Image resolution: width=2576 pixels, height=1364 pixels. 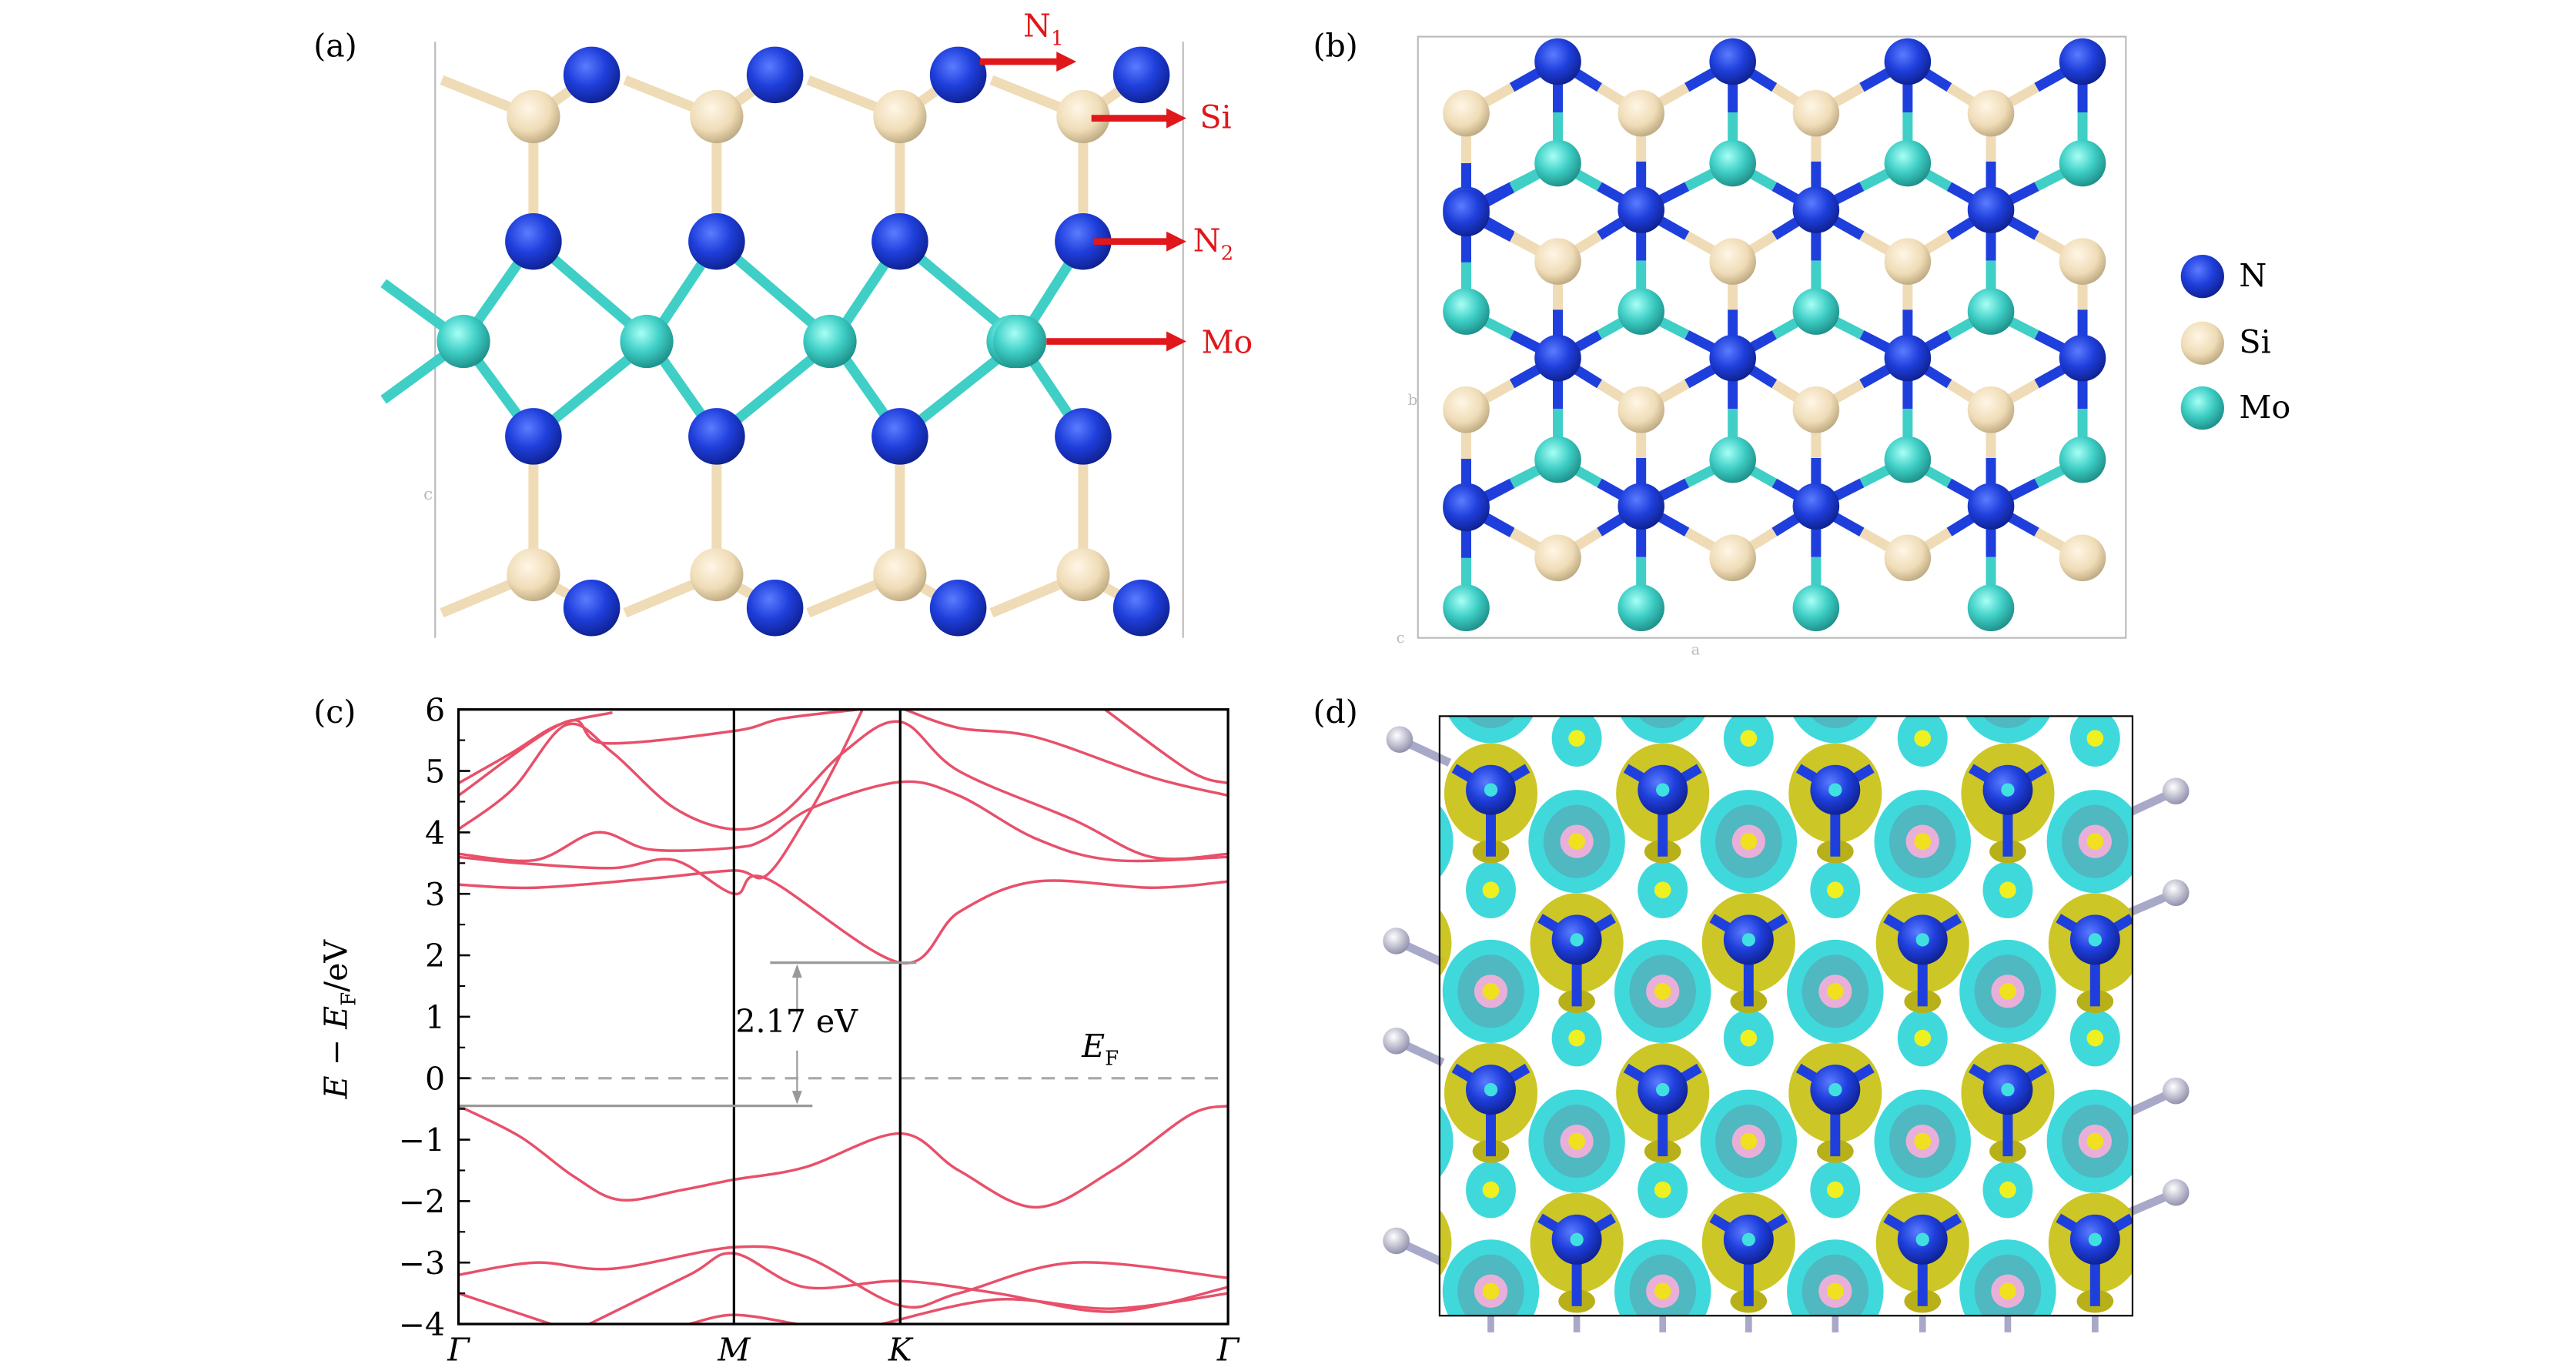 I want to click on x-tick-label: Γ, so click(x=458, y=1348).